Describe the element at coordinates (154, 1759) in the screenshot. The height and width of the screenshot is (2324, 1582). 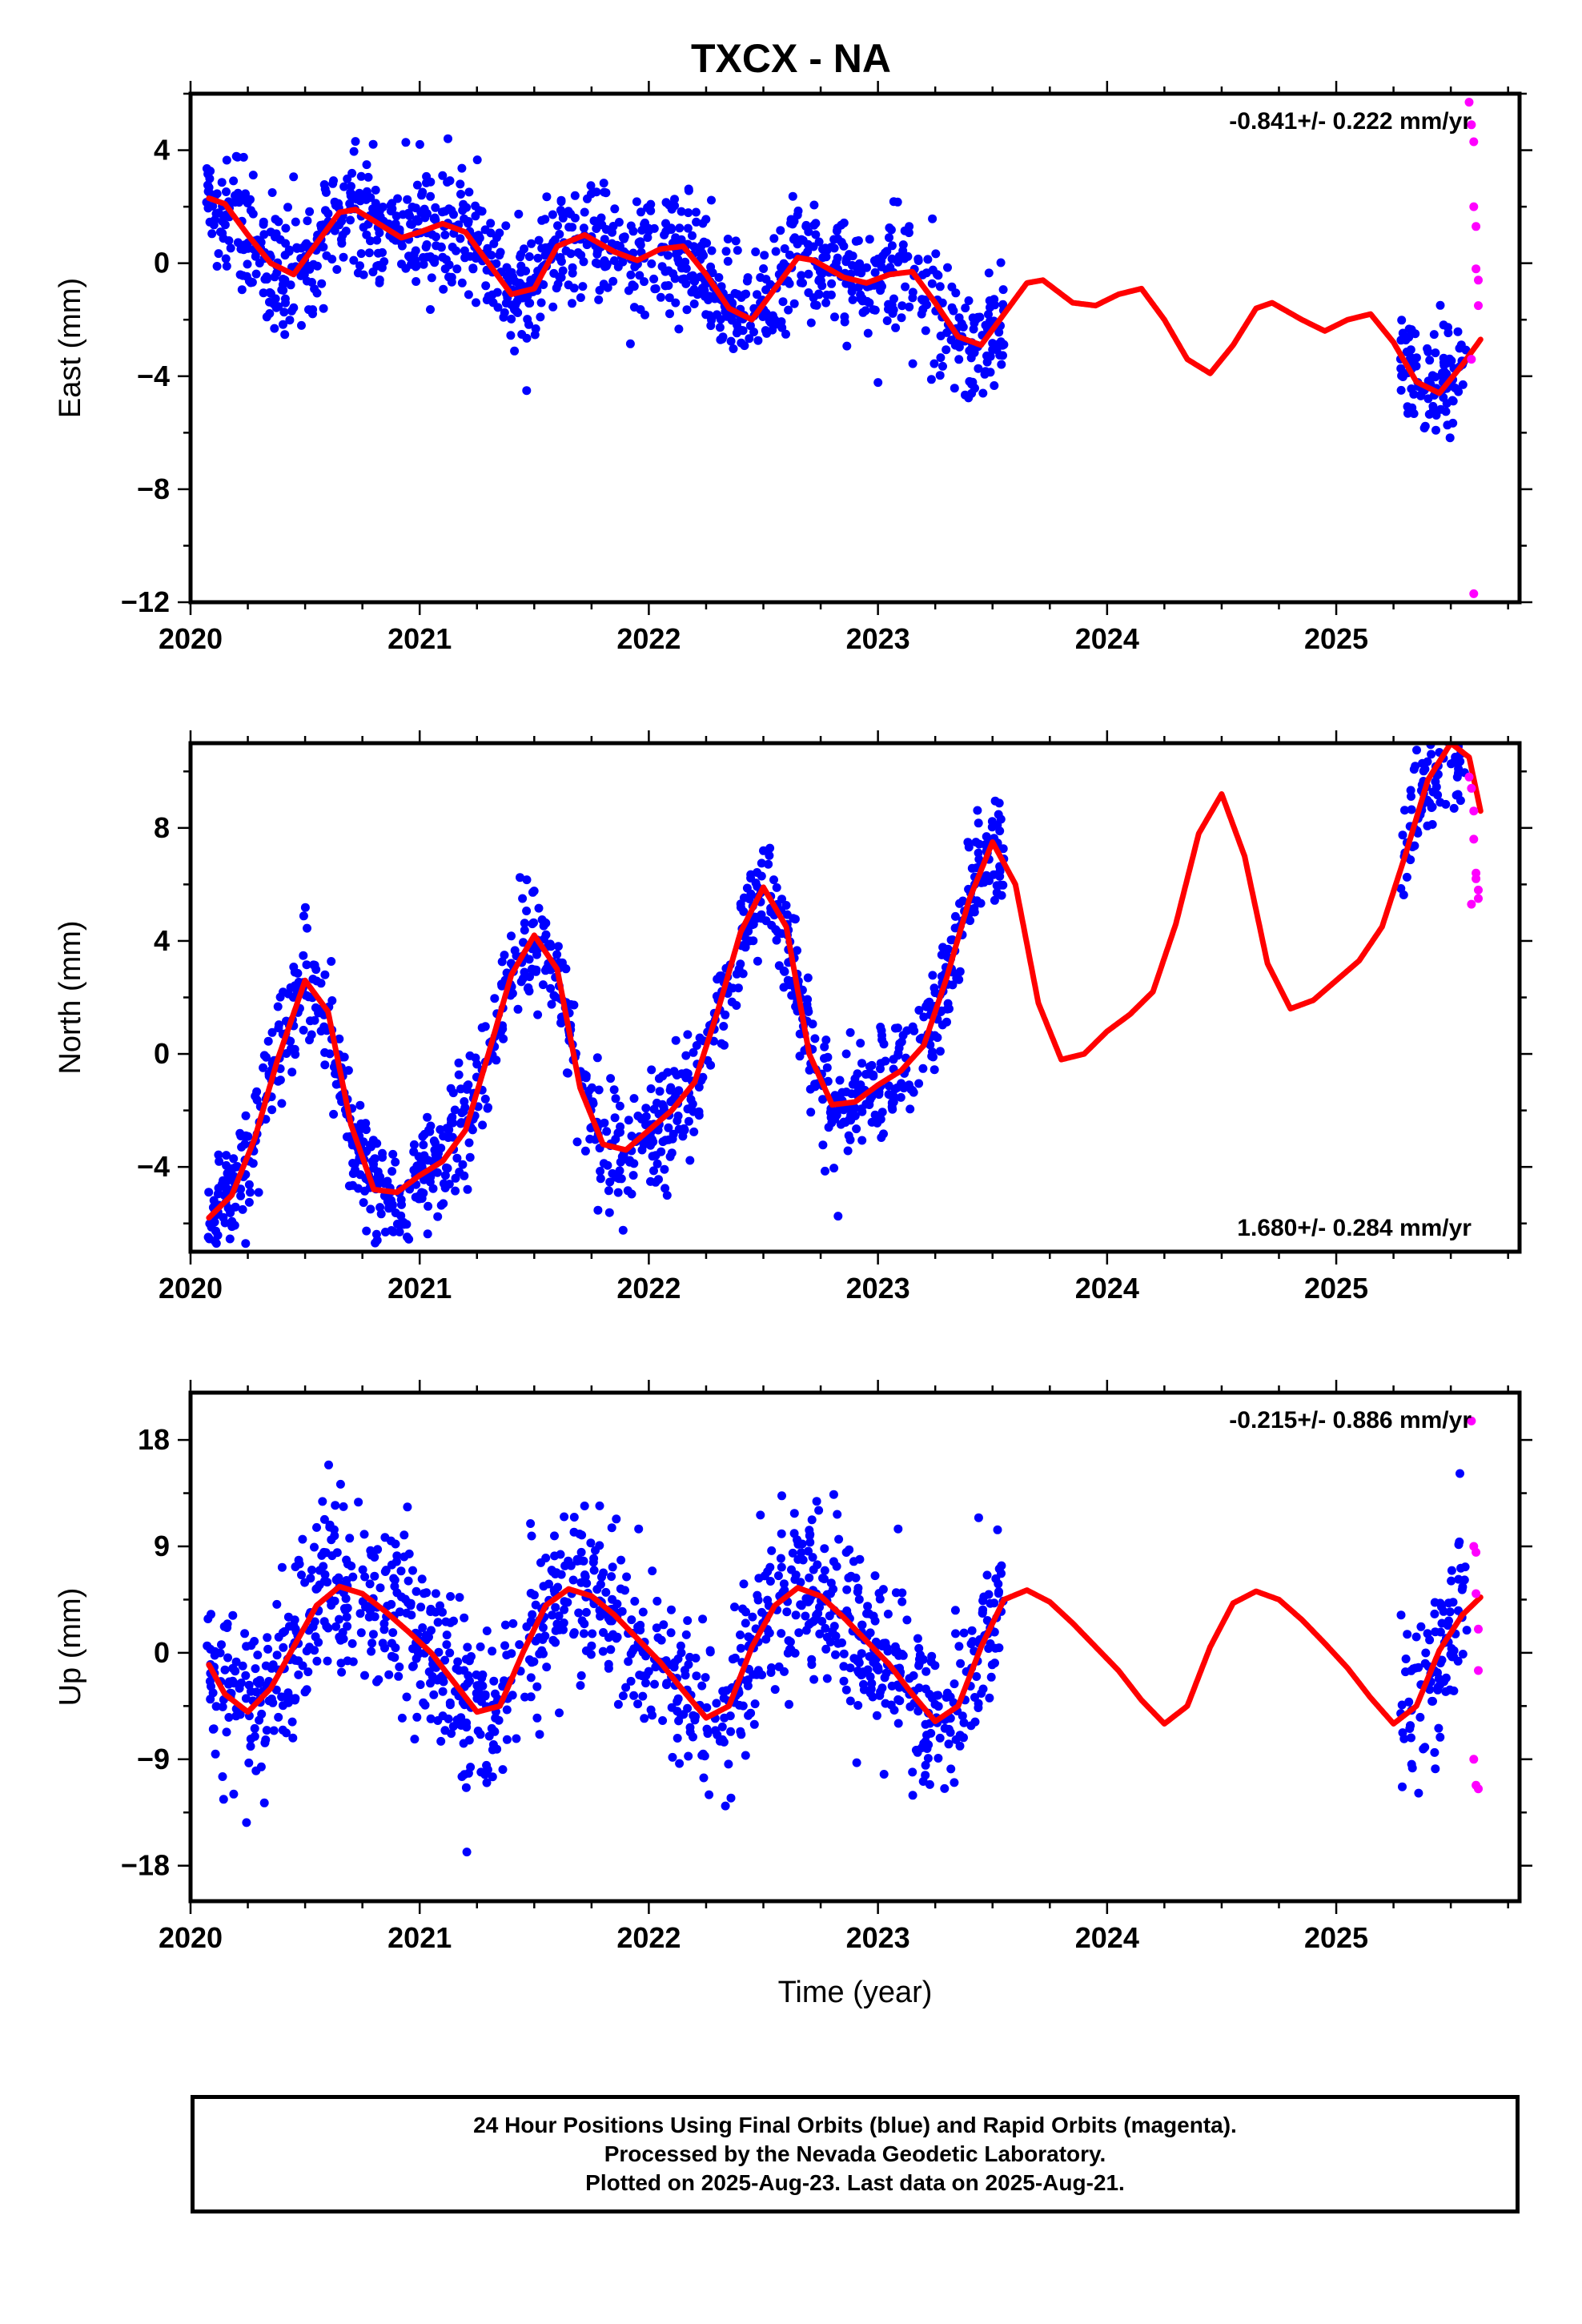
I see `y-tick-label: −9` at that location.